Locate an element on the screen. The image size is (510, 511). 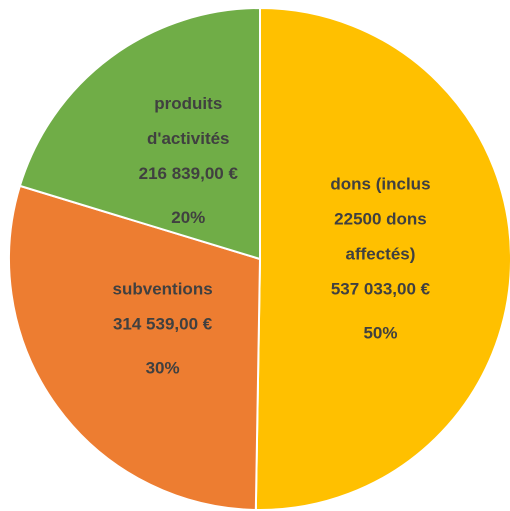
percentage-label: 20% is located at coordinates (188, 217).